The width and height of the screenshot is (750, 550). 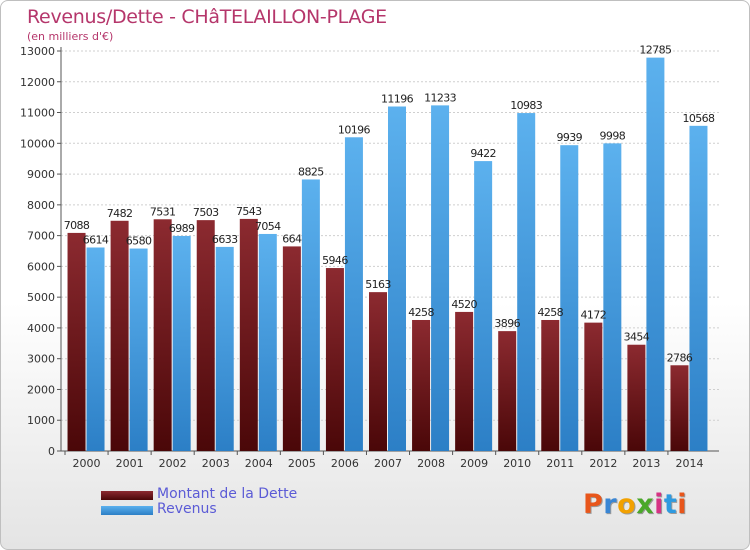 What do you see at coordinates (613, 135) in the screenshot?
I see `data-label-revenue: 9998` at bounding box center [613, 135].